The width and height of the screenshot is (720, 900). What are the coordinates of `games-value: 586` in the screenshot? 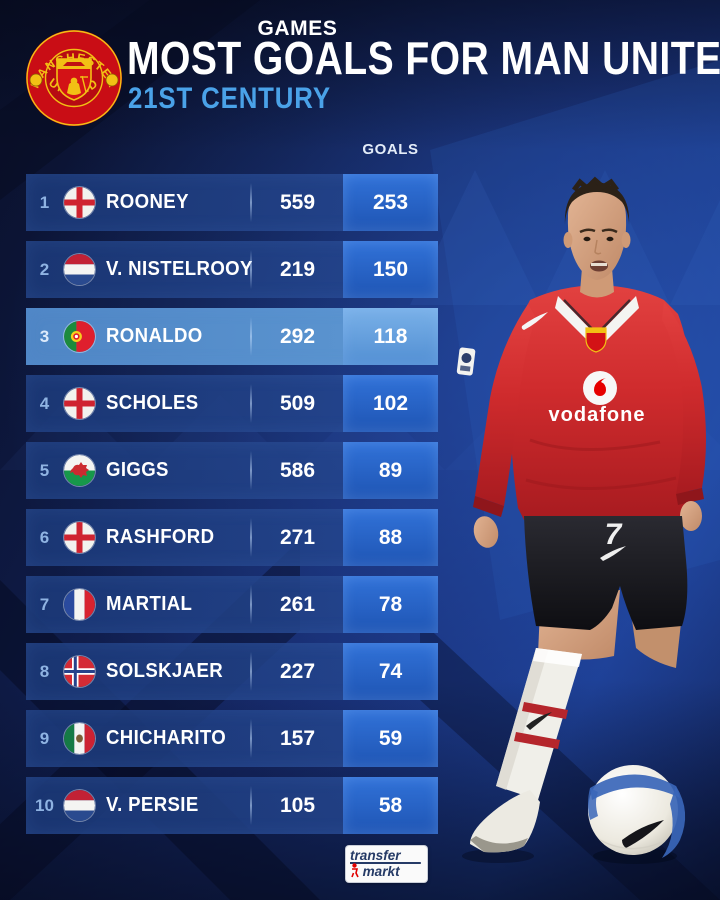 It's located at (297, 470).